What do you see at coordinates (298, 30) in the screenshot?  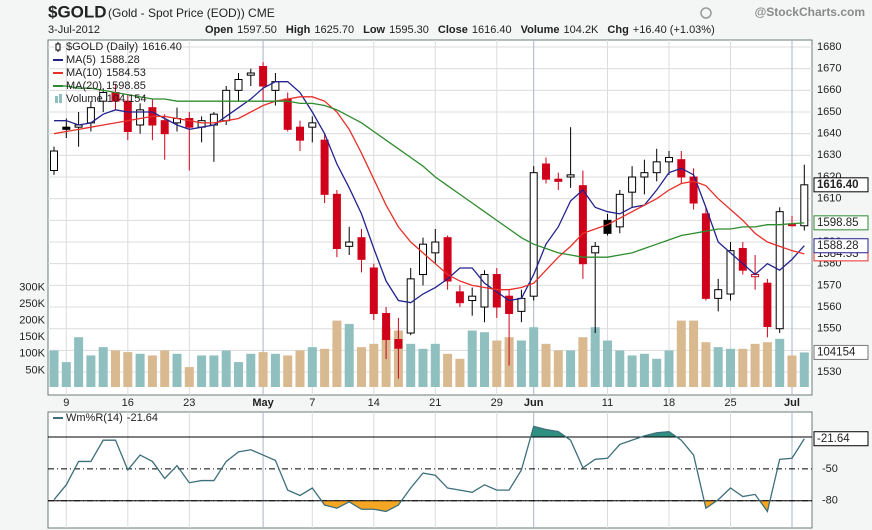 I see `quote-label: High` at bounding box center [298, 30].